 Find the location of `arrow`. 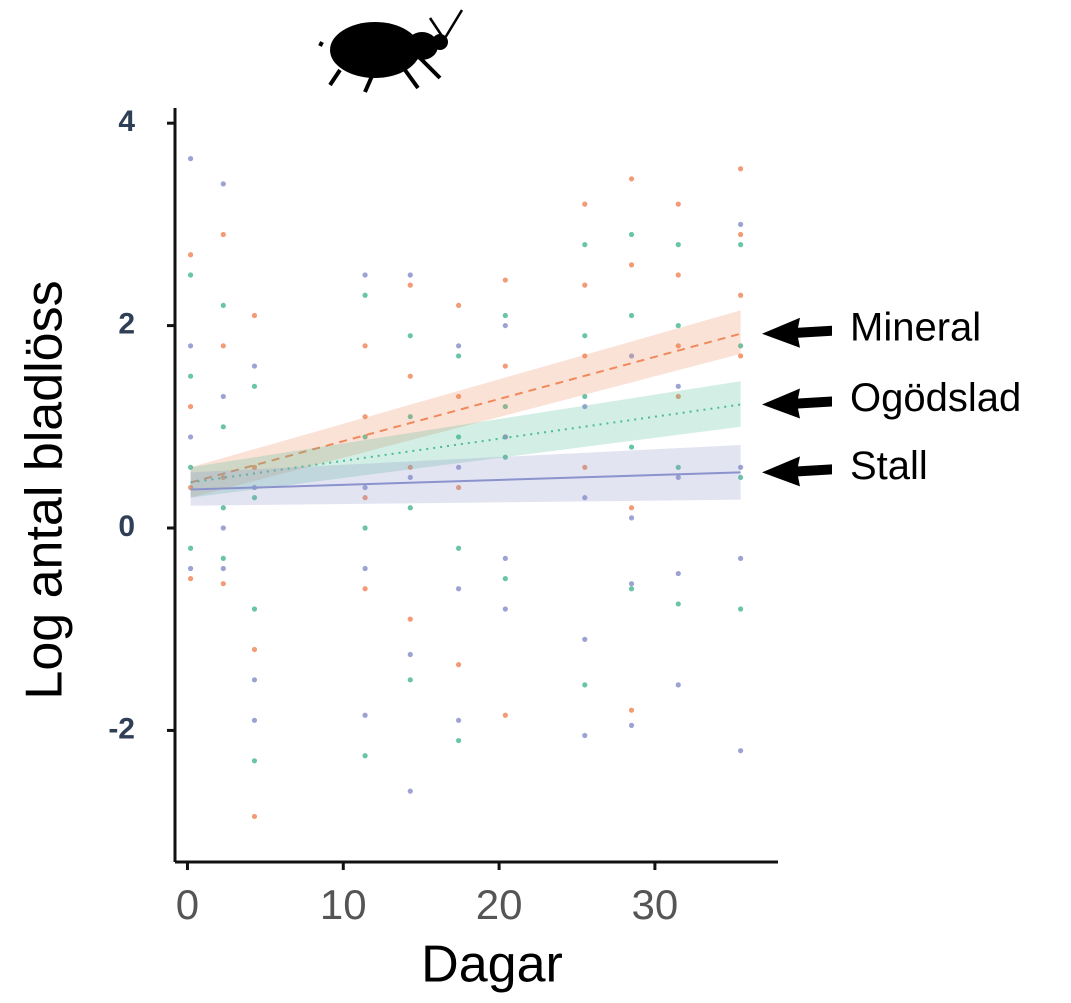

arrow is located at coordinates (797, 332).